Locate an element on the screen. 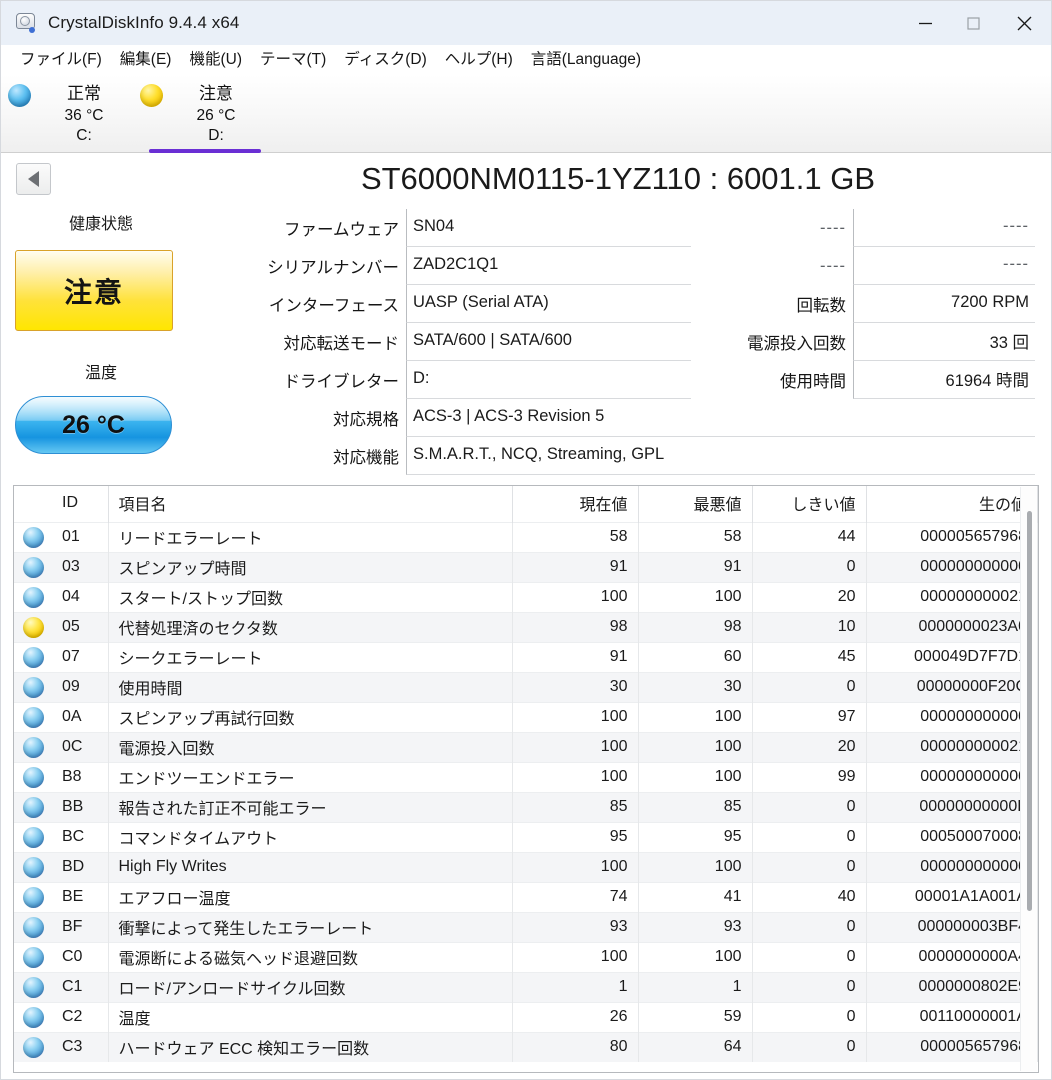  drive-tab-d: 注意 26 °C D: is located at coordinates (203, 114).